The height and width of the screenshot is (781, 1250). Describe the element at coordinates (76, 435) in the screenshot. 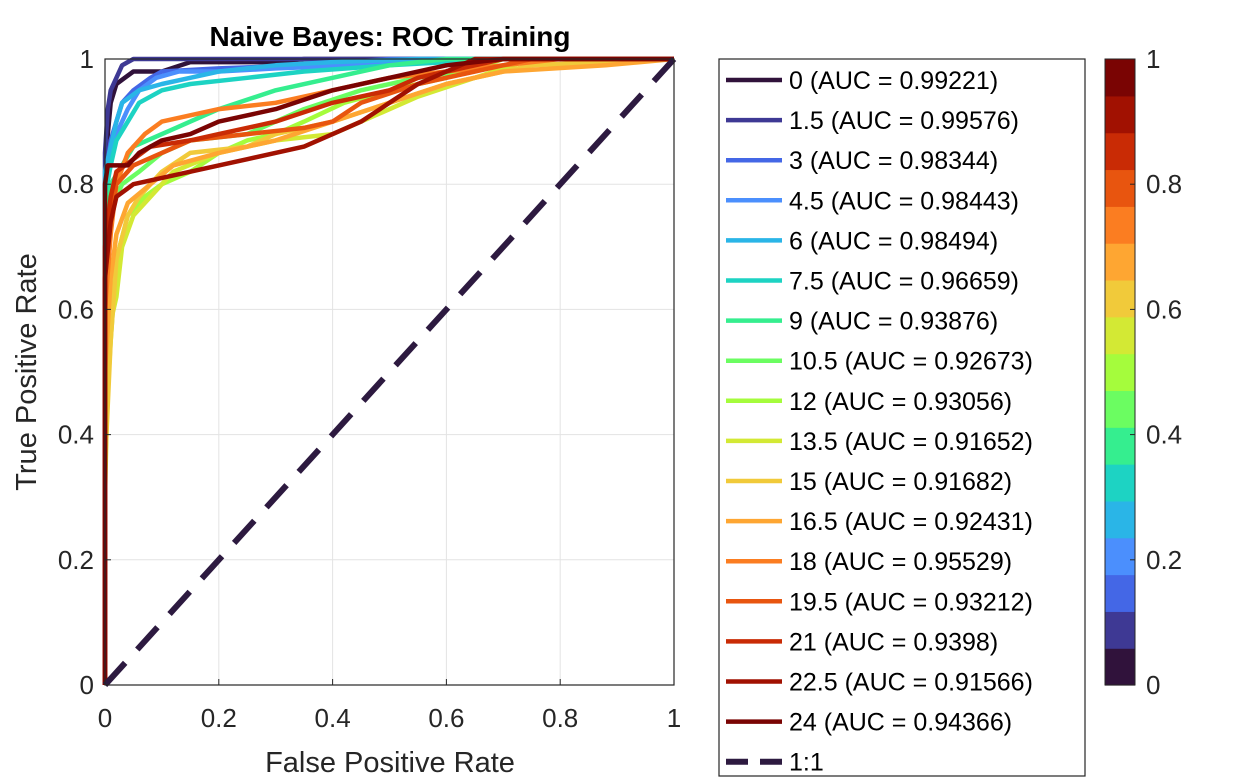

I see `y-tick-label-2: 0.4` at that location.